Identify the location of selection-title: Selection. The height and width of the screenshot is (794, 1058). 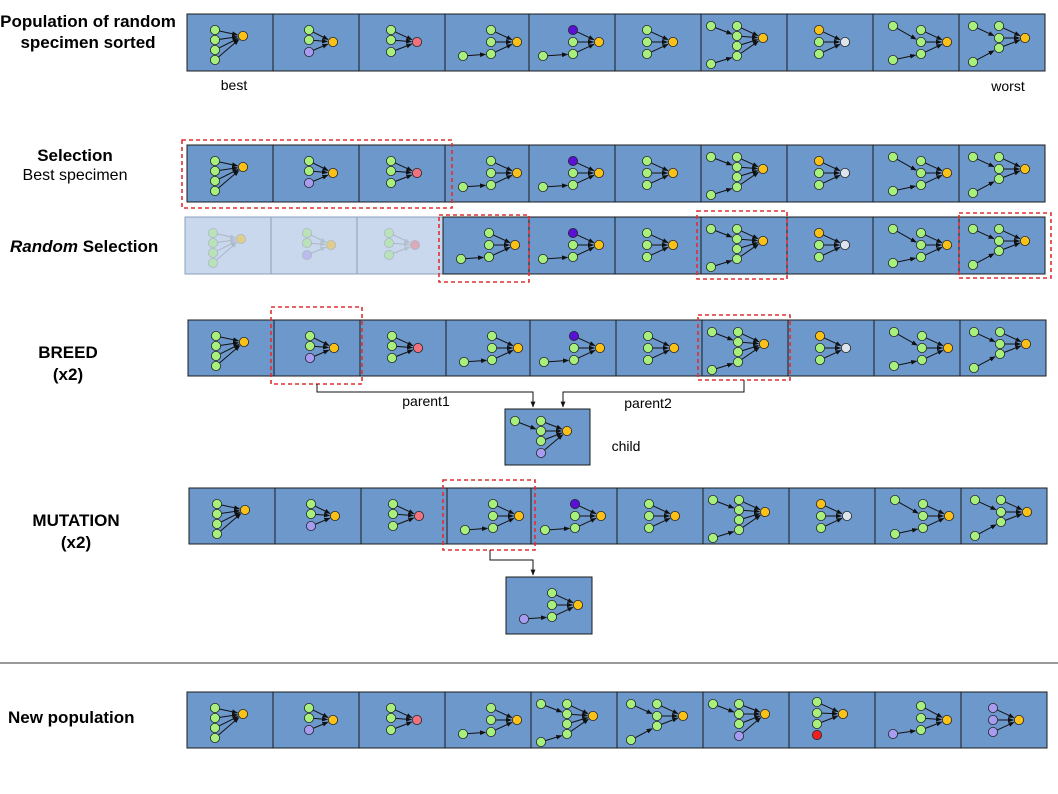
(75, 155).